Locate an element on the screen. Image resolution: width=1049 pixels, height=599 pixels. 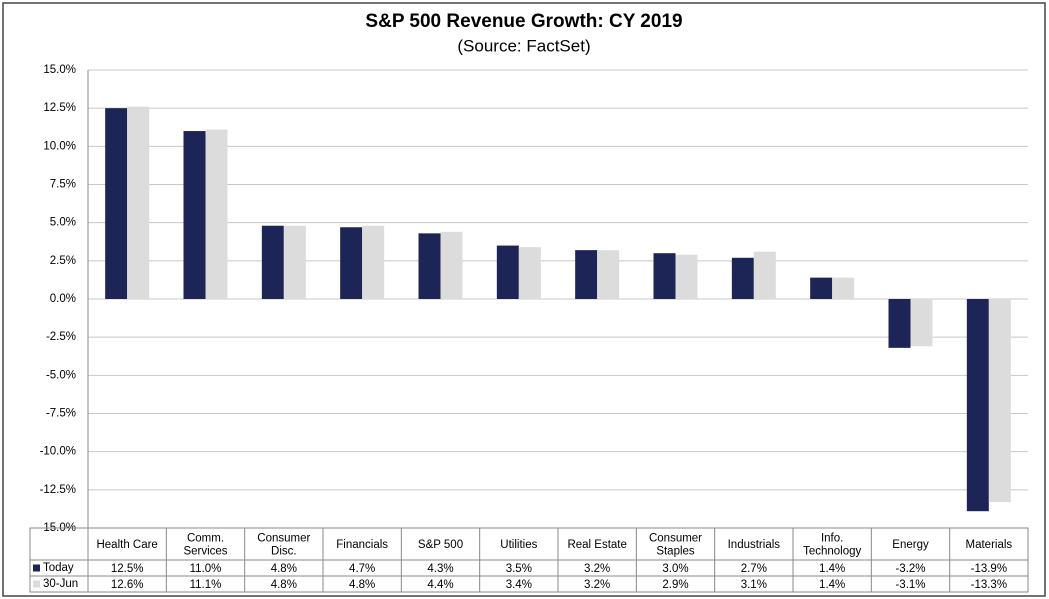
x-tick-label: Consumer Staples is located at coordinates (675, 545).